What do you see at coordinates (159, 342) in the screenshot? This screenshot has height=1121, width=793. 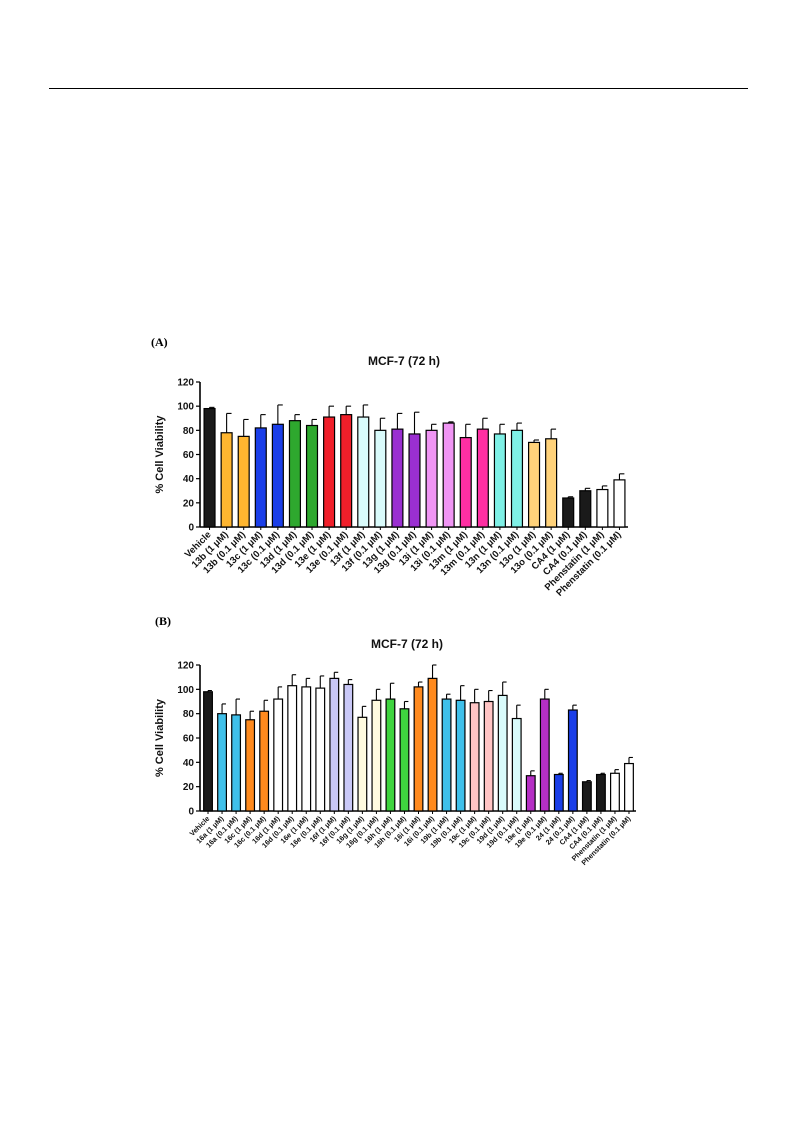 I see `panel-a-label: (A)` at bounding box center [159, 342].